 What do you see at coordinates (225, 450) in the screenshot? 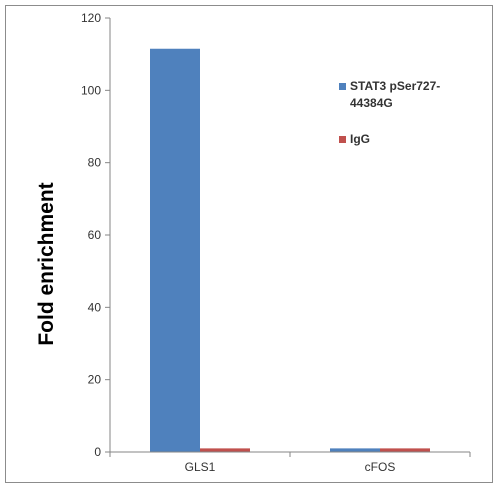
I see `bar-gls1-igg` at bounding box center [225, 450].